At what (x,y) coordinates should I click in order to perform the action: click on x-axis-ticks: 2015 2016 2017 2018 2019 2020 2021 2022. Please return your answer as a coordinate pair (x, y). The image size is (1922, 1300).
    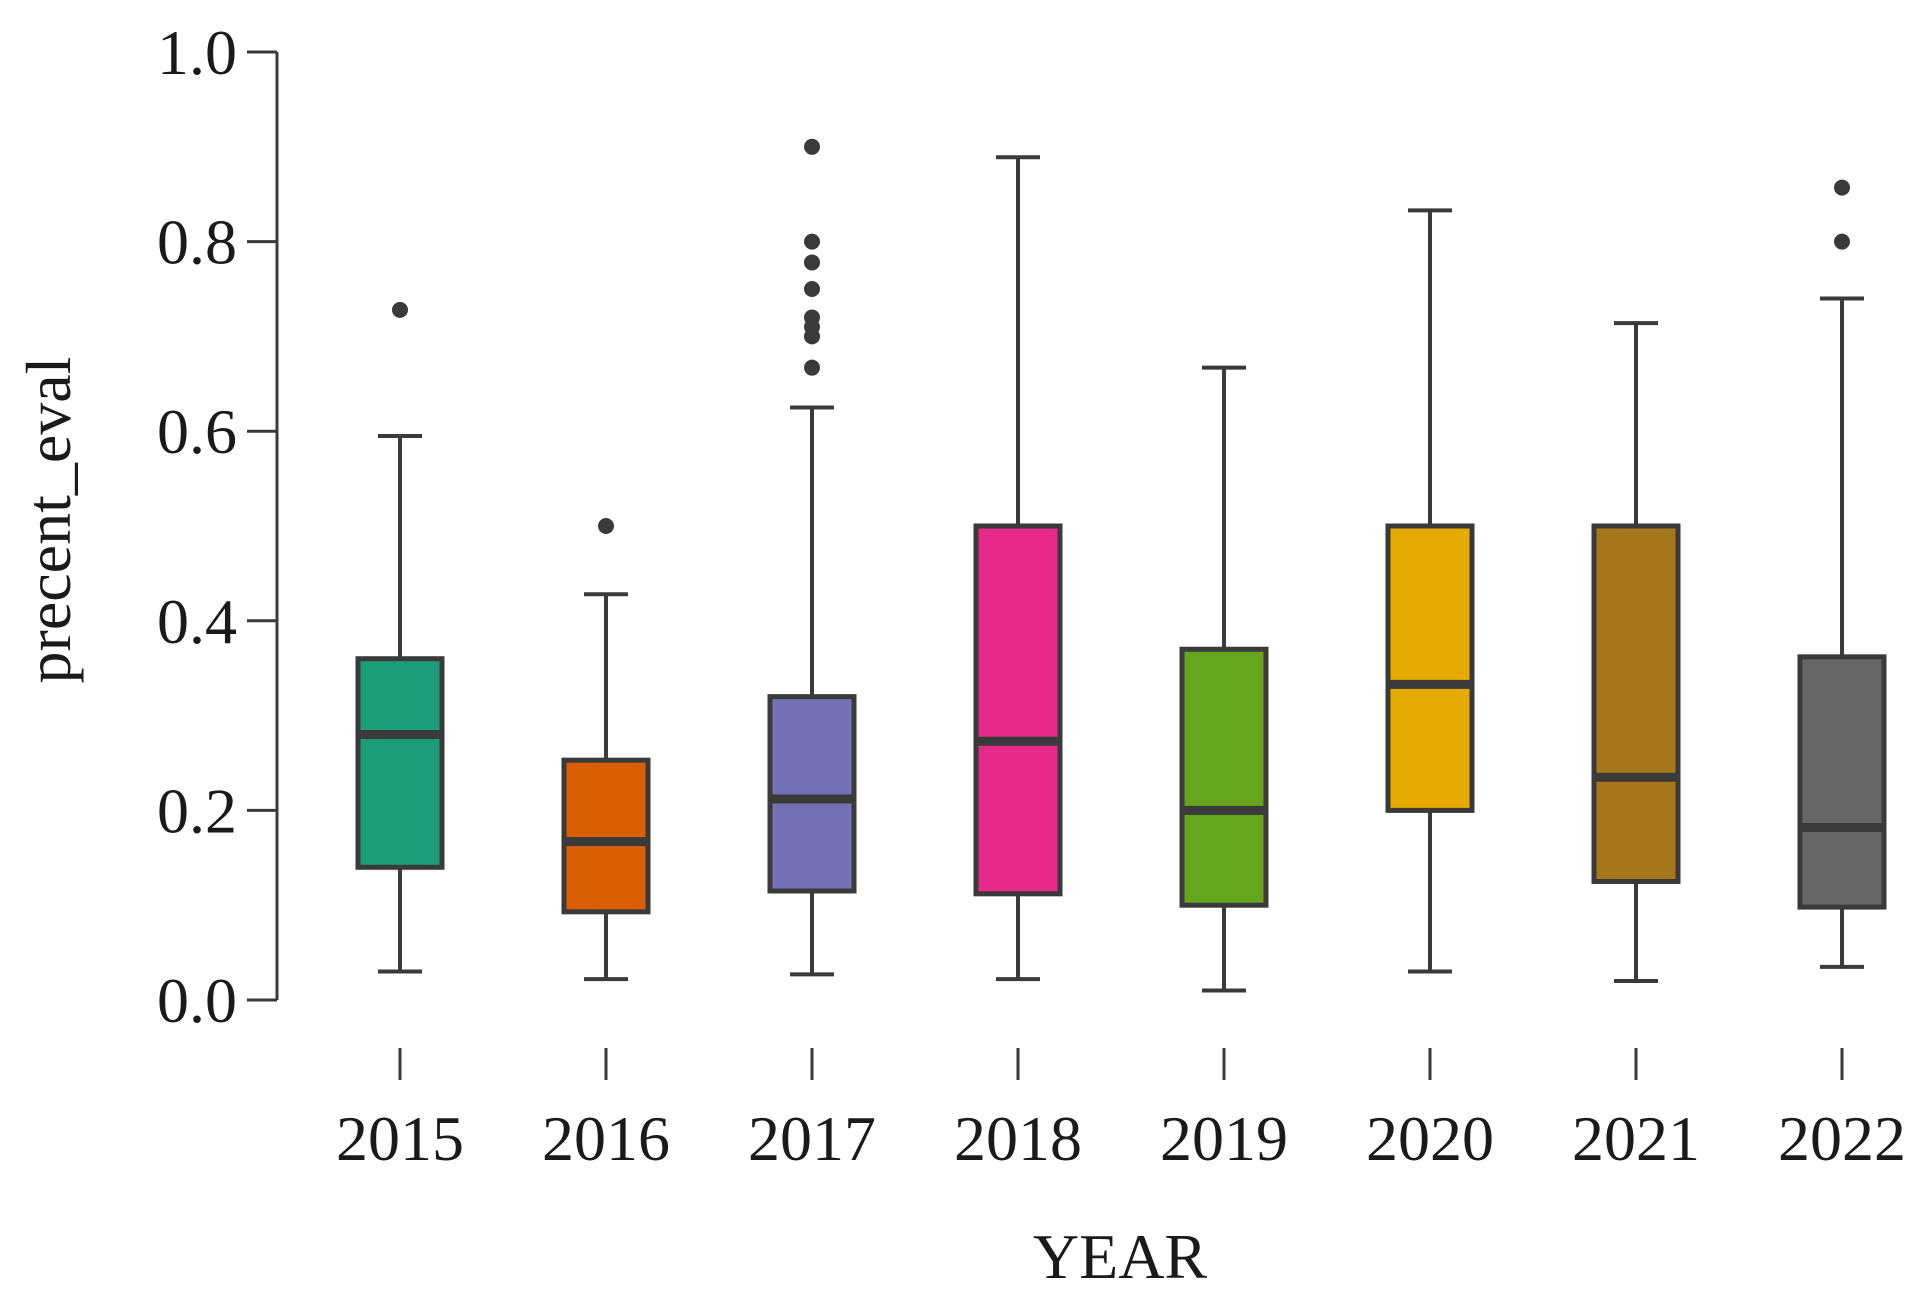
    Looking at the image, I should click on (1121, 1111).